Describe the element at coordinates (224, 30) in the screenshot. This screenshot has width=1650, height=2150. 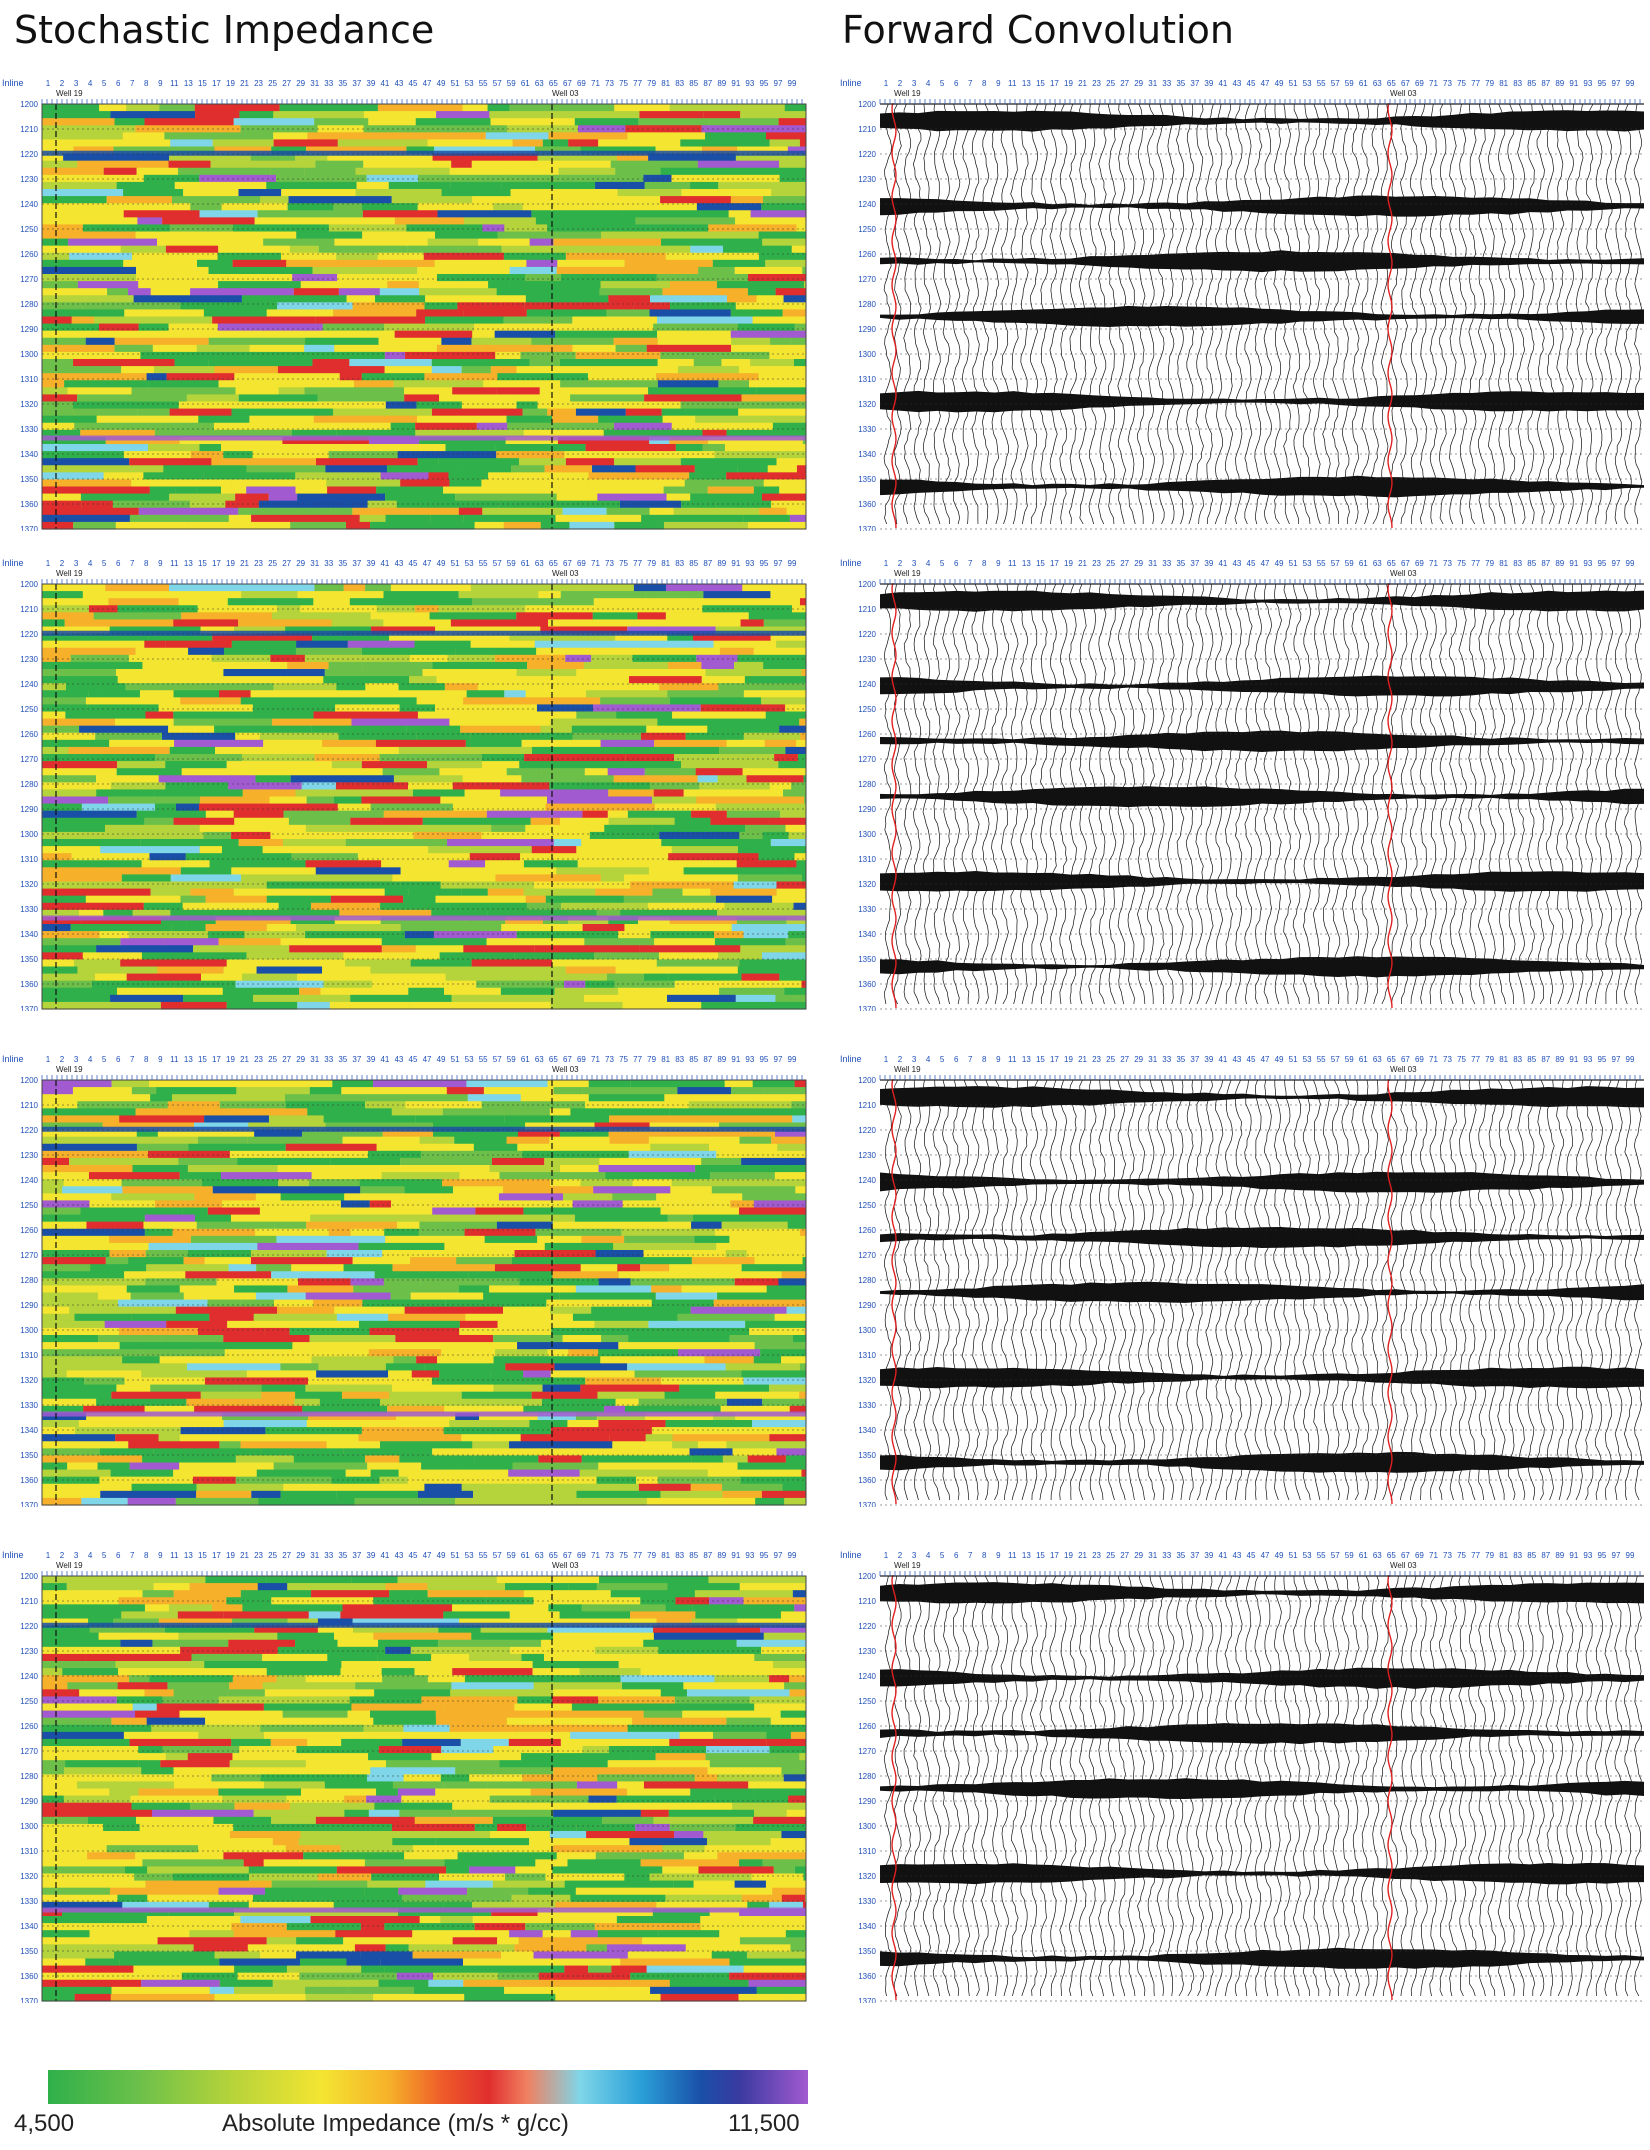
I see `left-column-title: Stochastic Impedance` at that location.